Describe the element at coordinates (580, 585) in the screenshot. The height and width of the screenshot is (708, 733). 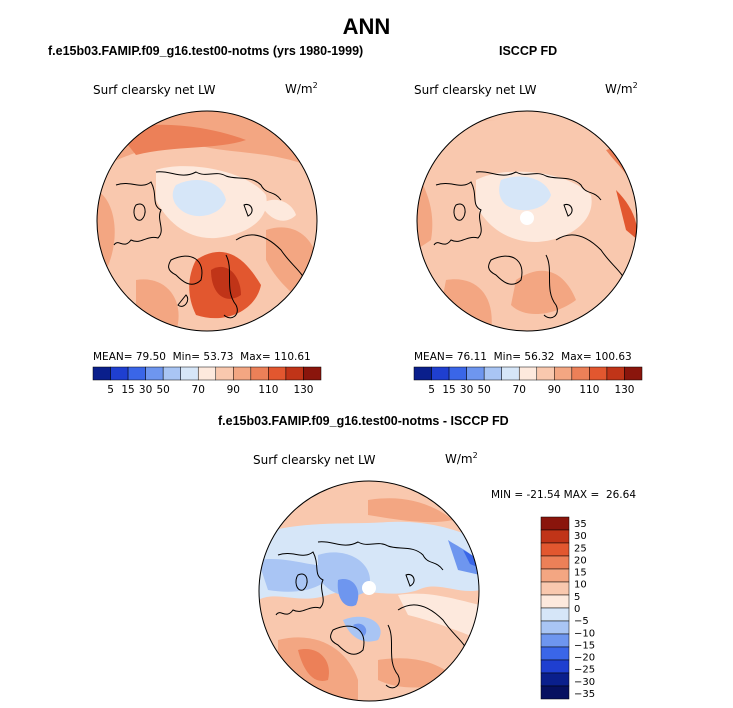
I see `colorbar-tick-label: 10` at that location.